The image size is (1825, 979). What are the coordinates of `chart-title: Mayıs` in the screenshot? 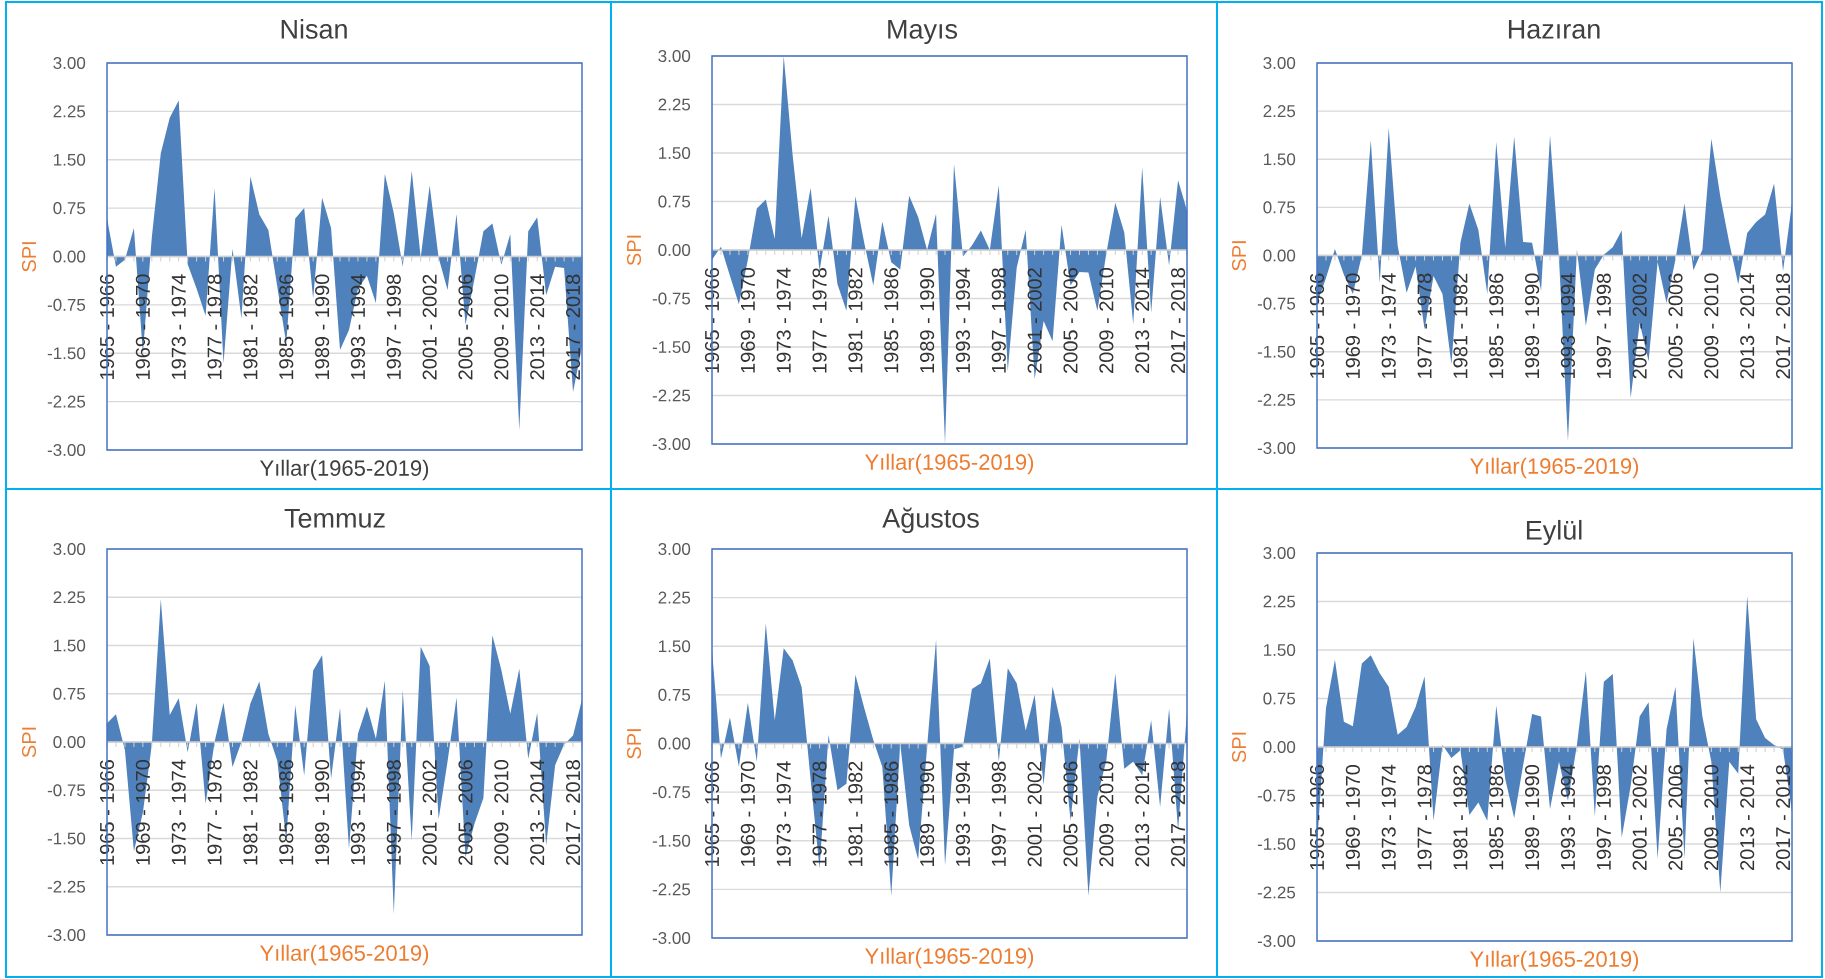 It's located at (923, 32).